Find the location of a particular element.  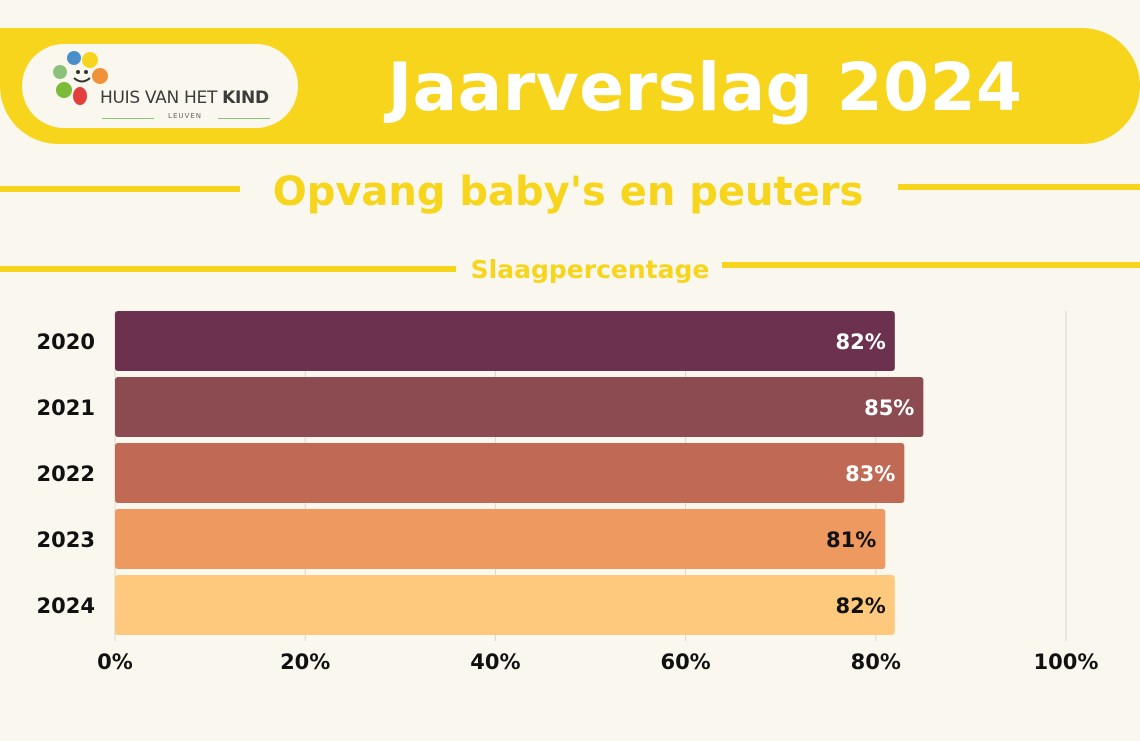

divider-left is located at coordinates (120, 189).